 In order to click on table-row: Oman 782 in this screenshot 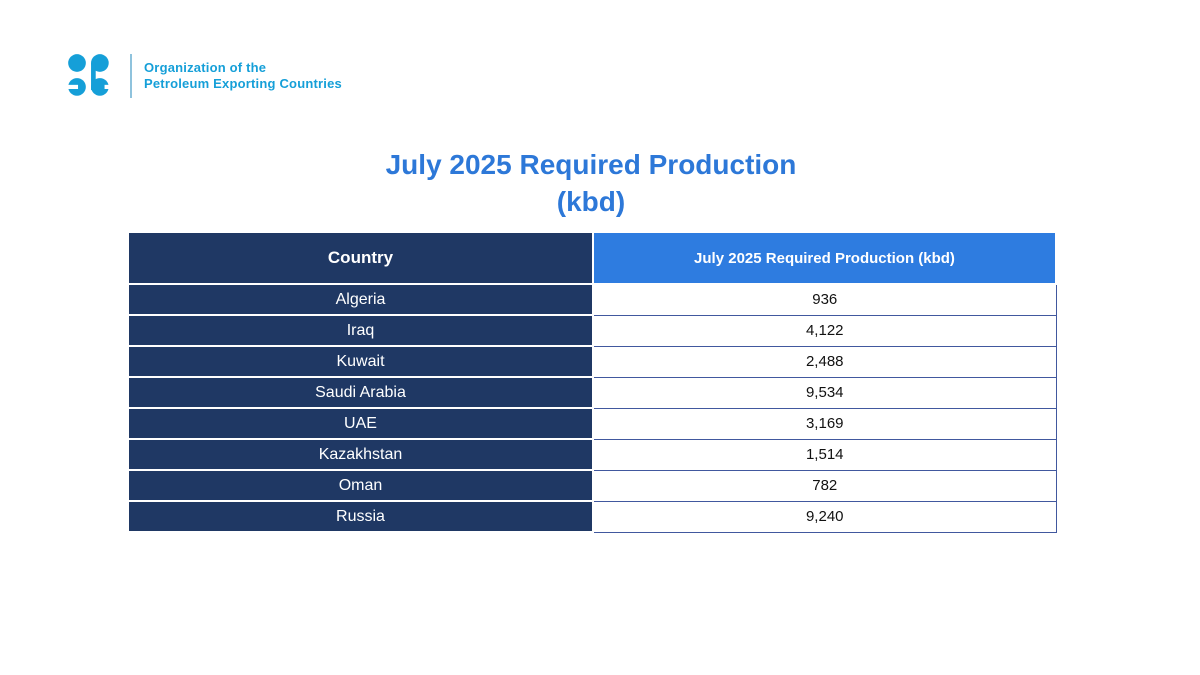, I will do `click(592, 485)`.